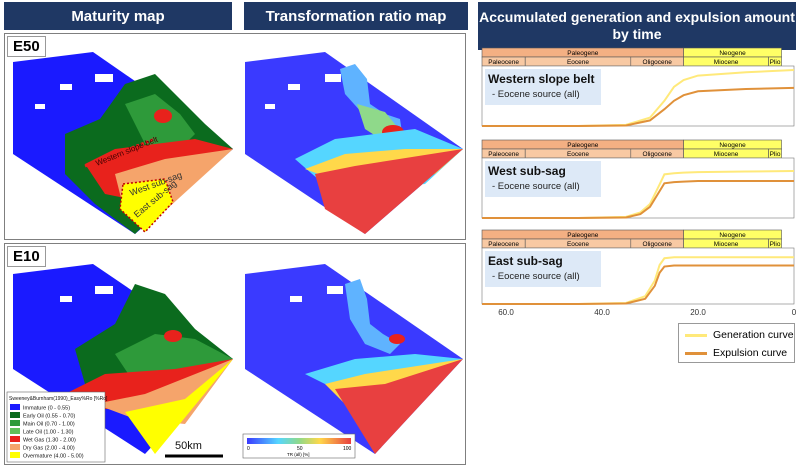  What do you see at coordinates (753, 335) in the screenshot?
I see `generation-legend-label: Generation curve` at bounding box center [753, 335].